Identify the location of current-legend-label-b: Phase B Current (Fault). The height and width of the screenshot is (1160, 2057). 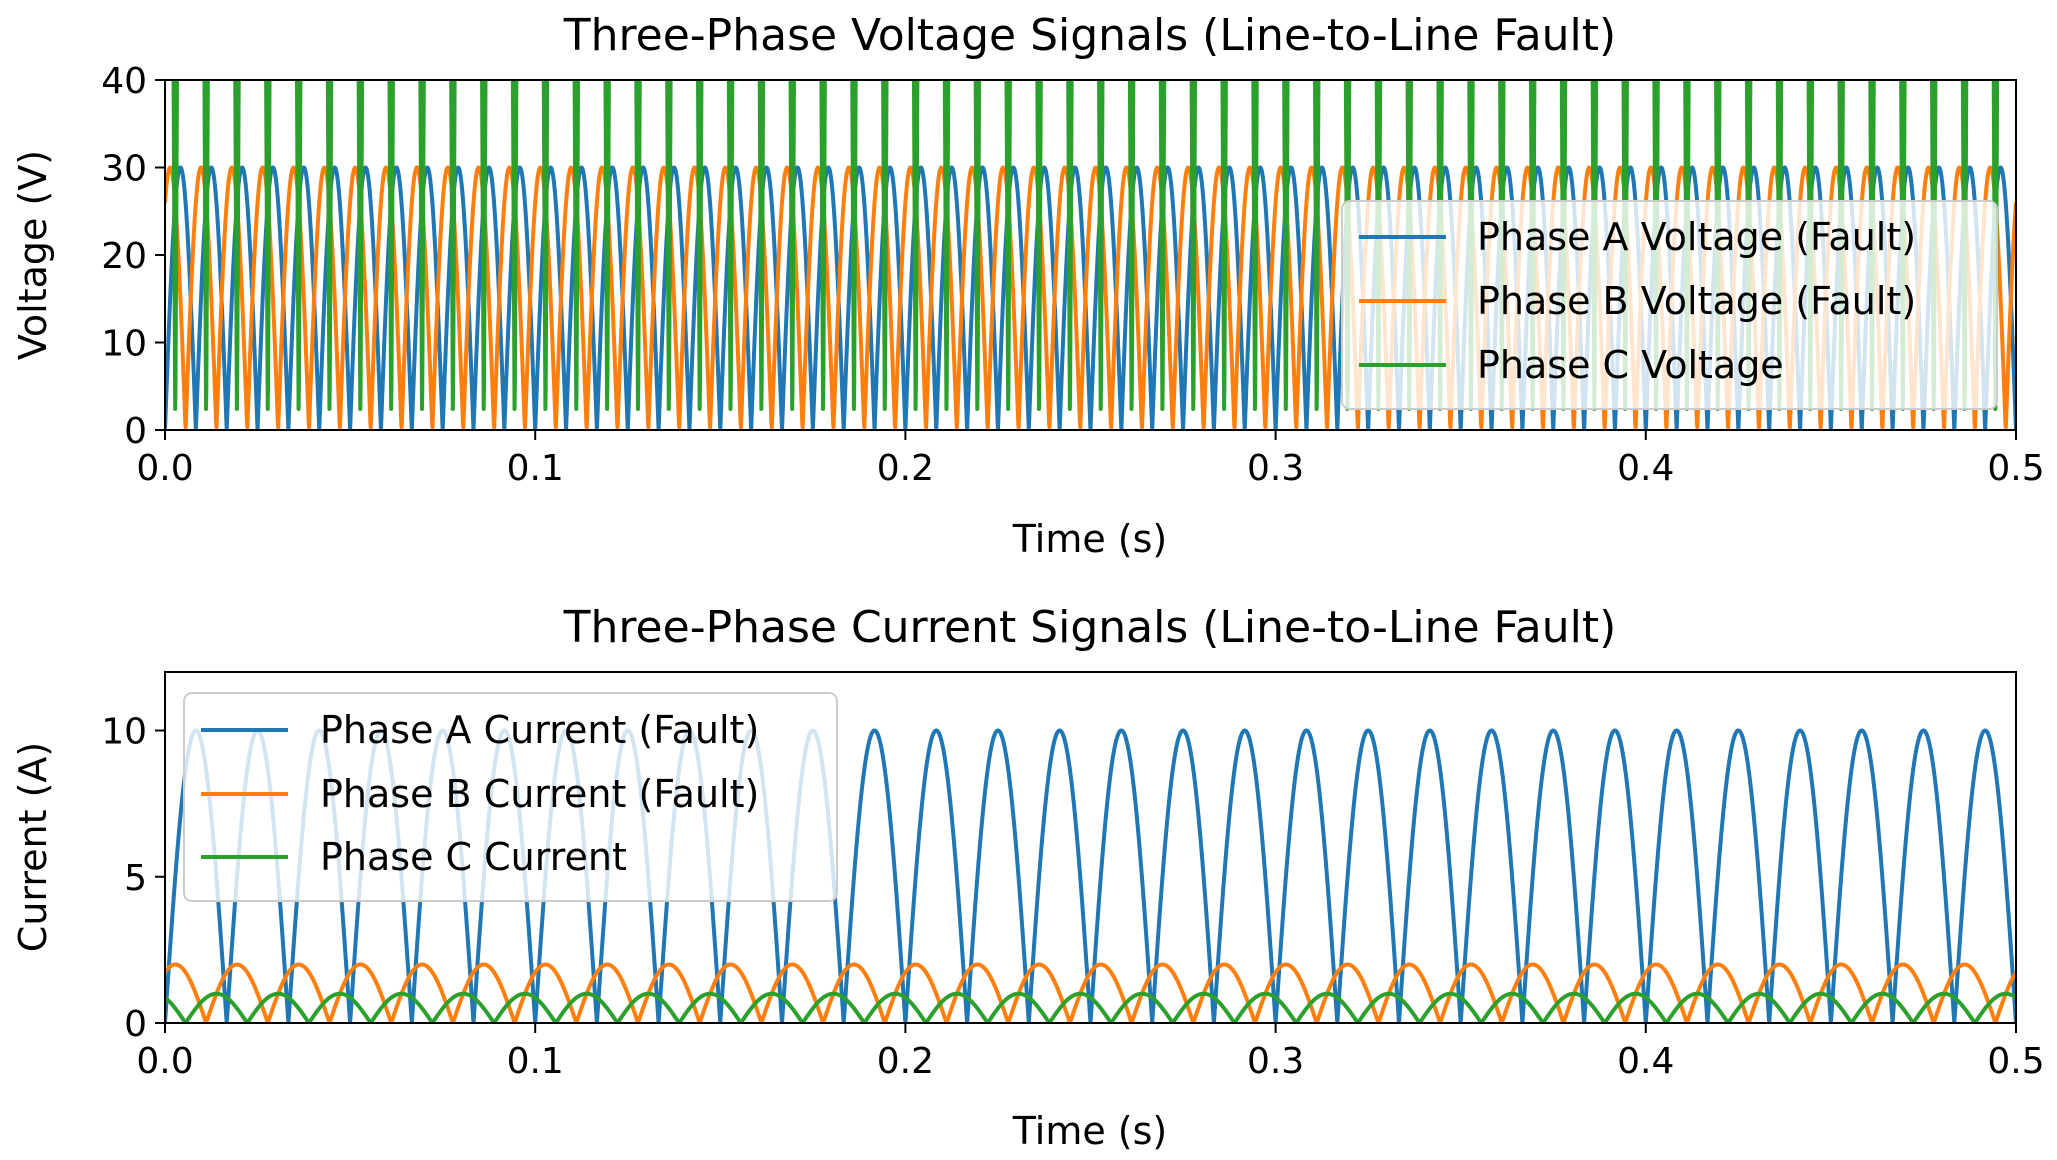
(539, 794).